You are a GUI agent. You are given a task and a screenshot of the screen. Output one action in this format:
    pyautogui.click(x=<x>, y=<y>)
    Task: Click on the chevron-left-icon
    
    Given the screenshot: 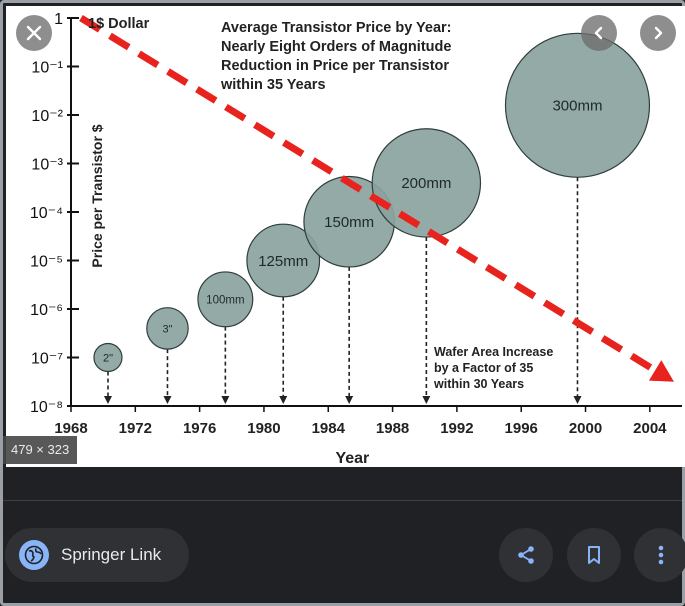 What is the action you would take?
    pyautogui.click(x=598, y=33)
    